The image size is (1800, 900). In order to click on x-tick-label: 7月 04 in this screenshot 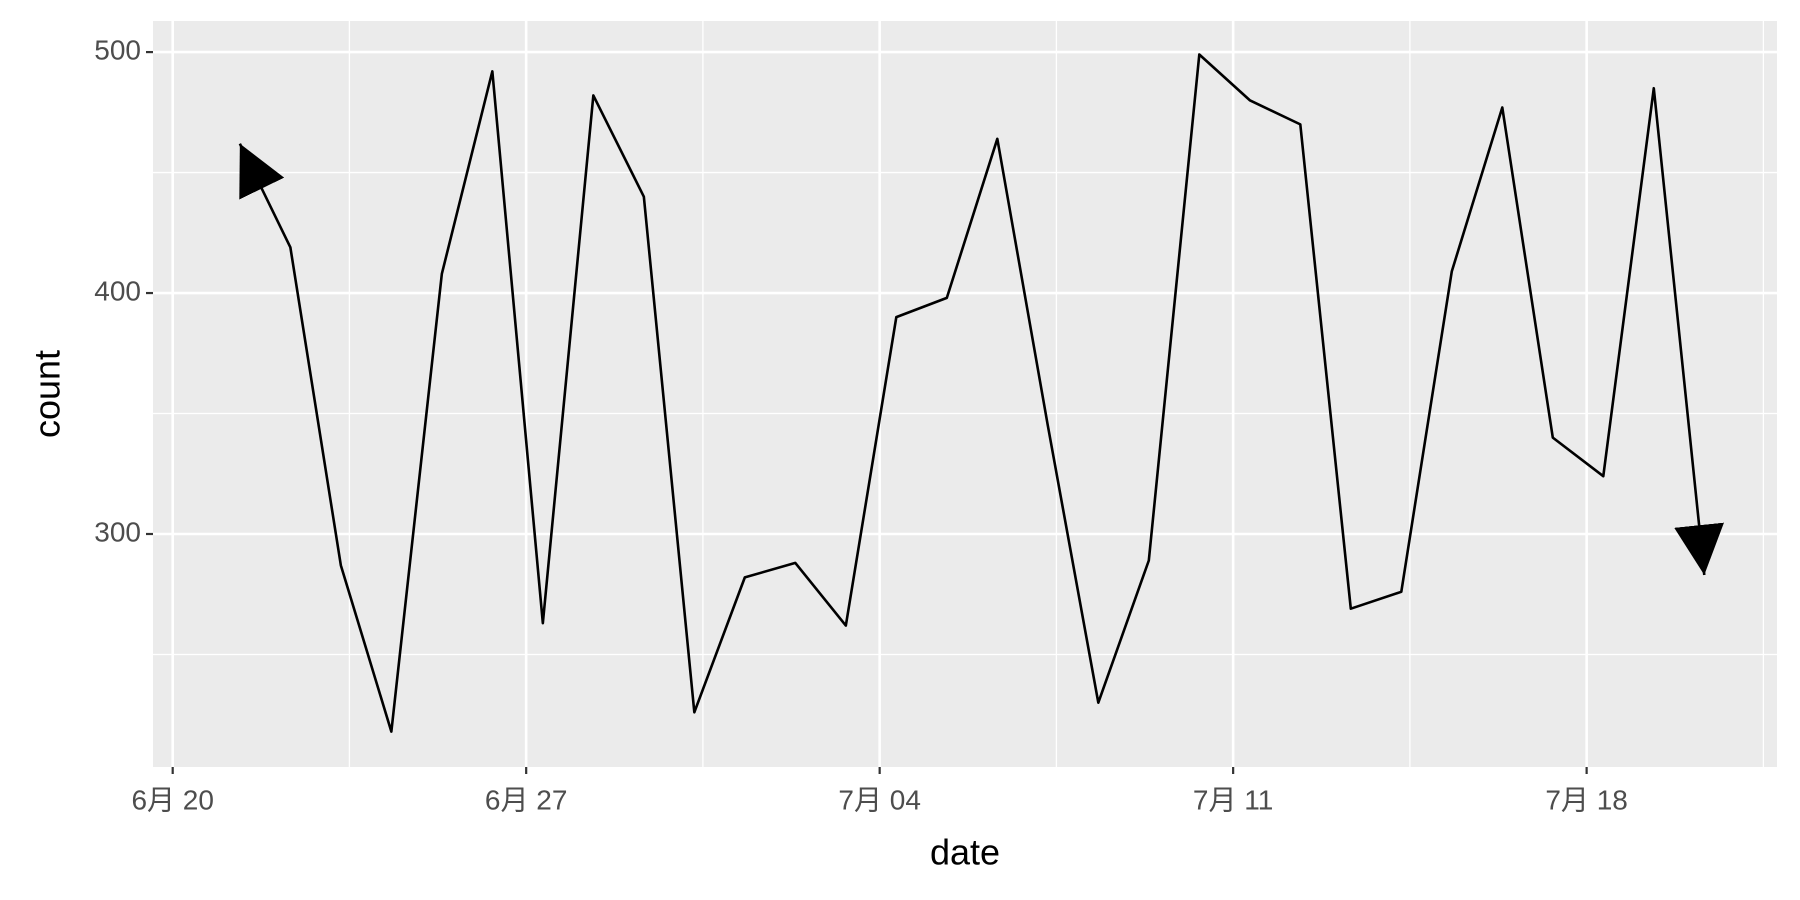, I will do `click(879, 799)`.